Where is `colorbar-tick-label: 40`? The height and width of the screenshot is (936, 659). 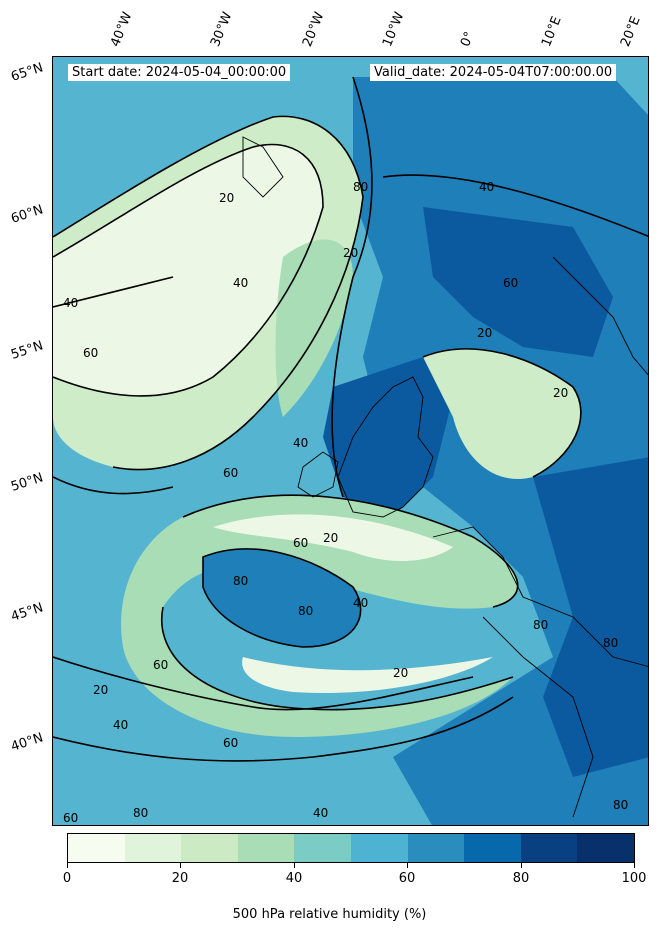 colorbar-tick-label: 40 is located at coordinates (294, 878).